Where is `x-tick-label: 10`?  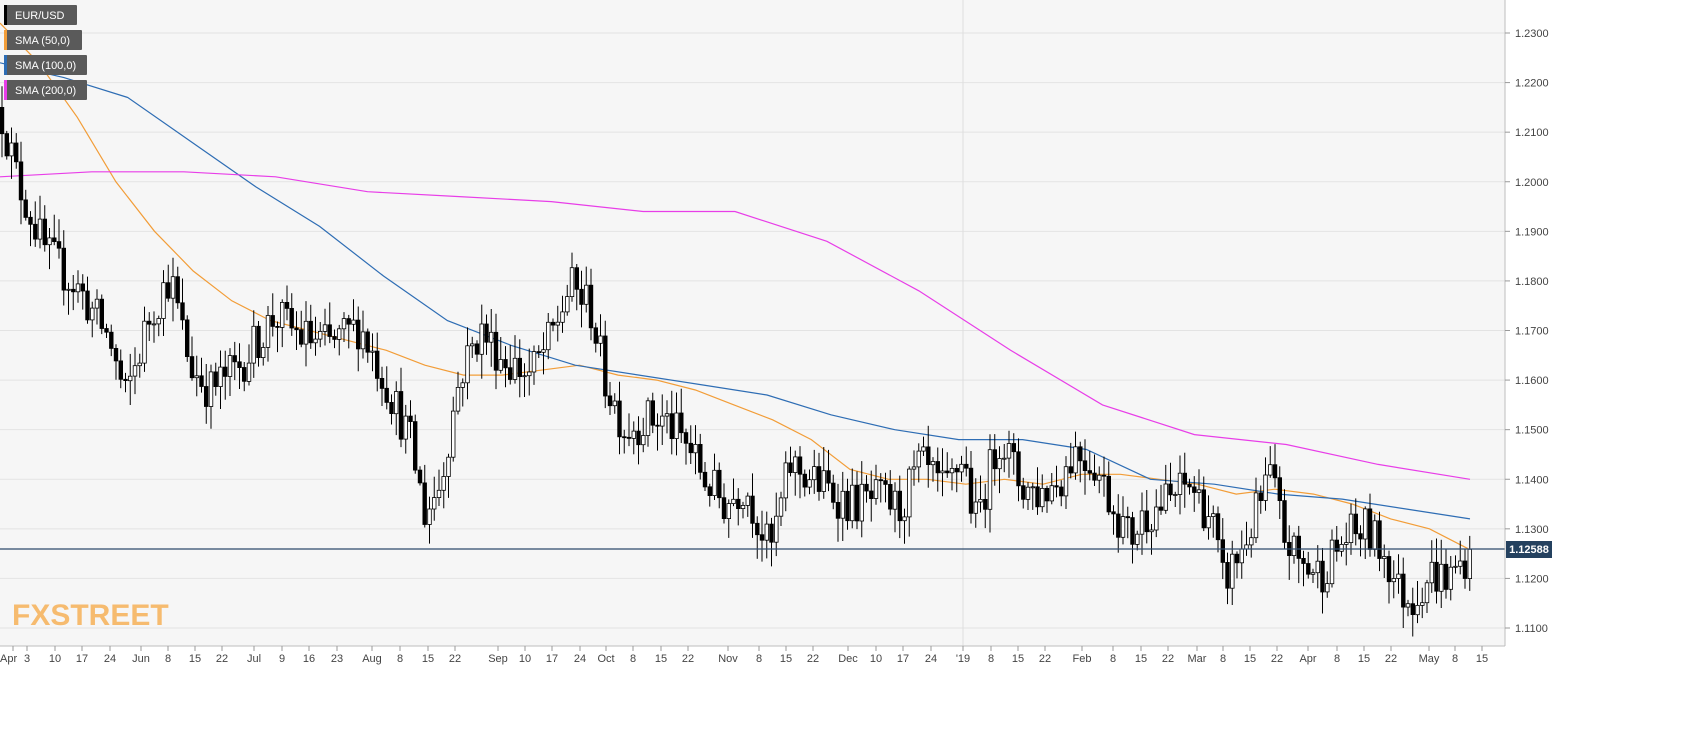
x-tick-label: 10 is located at coordinates (525, 659).